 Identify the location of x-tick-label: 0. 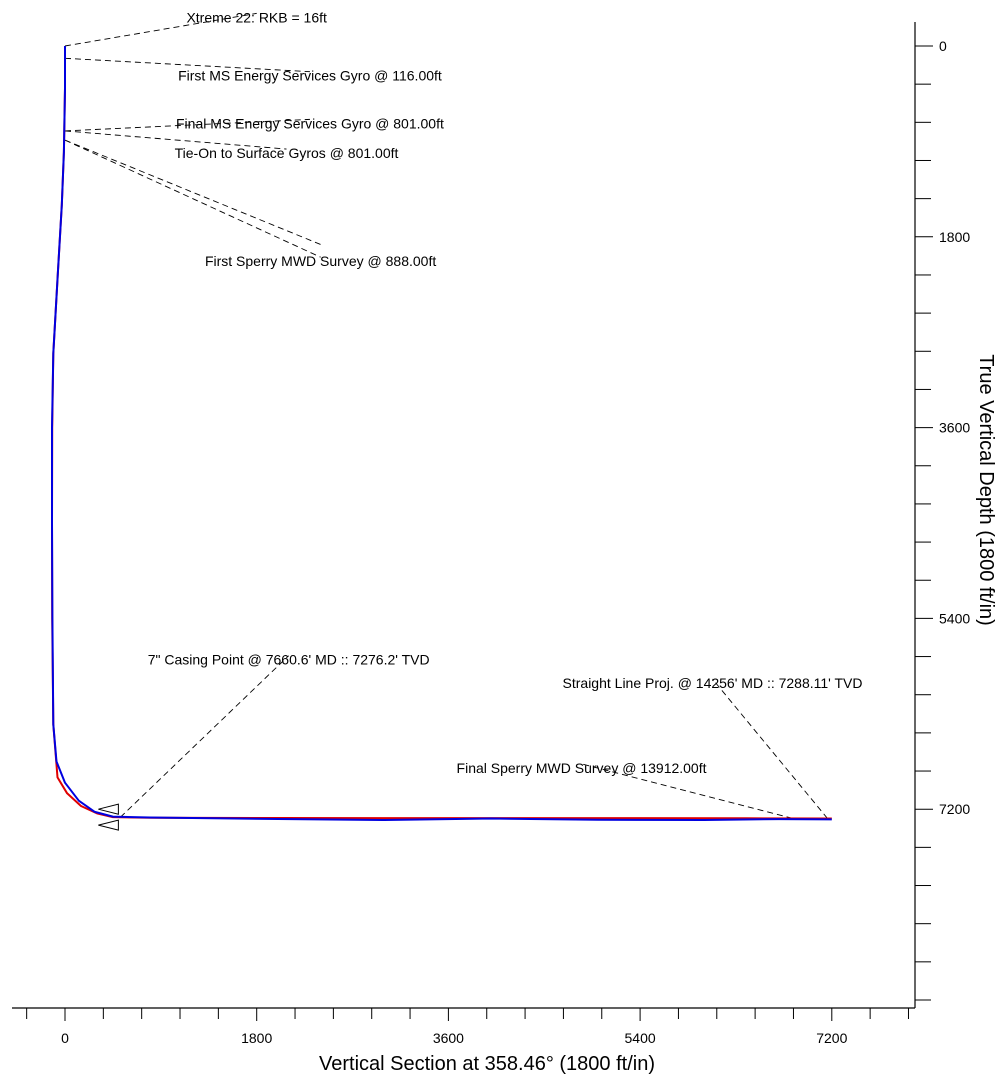
(65, 1038).